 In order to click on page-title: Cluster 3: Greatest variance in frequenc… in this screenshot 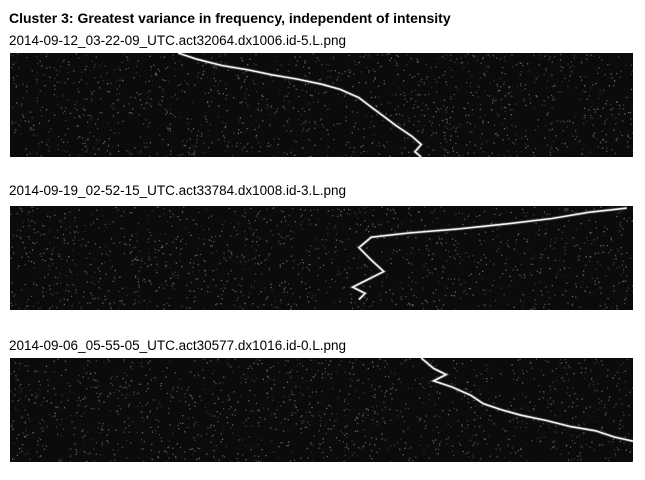, I will do `click(230, 18)`.